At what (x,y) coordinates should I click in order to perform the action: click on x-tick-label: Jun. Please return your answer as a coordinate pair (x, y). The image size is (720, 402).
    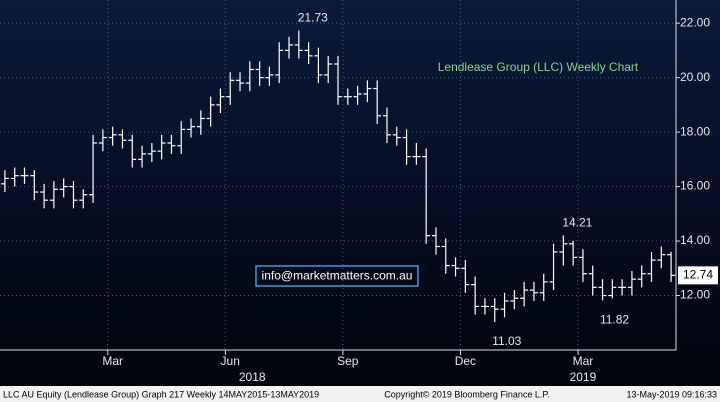
    Looking at the image, I should click on (230, 361).